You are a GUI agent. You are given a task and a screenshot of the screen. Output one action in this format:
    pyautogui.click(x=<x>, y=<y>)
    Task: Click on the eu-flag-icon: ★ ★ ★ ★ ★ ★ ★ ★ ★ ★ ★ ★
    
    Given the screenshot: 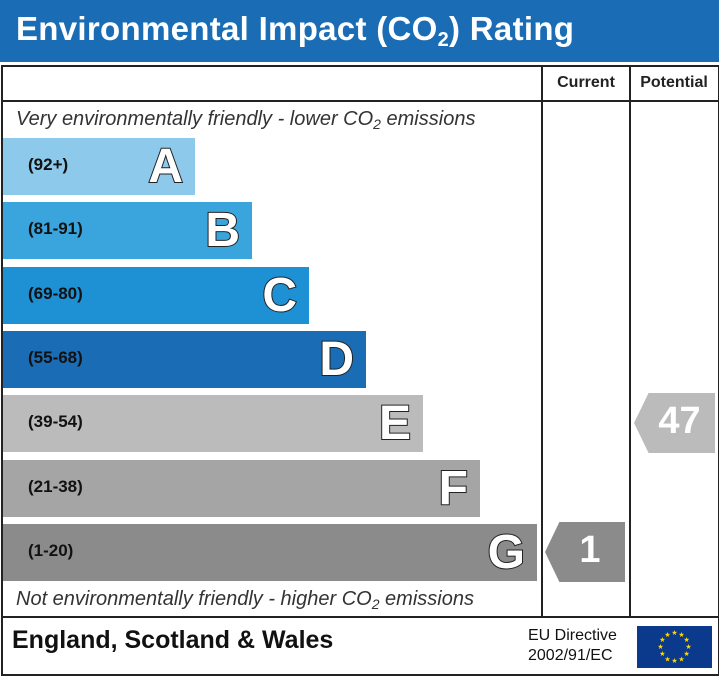 What is the action you would take?
    pyautogui.click(x=674, y=647)
    